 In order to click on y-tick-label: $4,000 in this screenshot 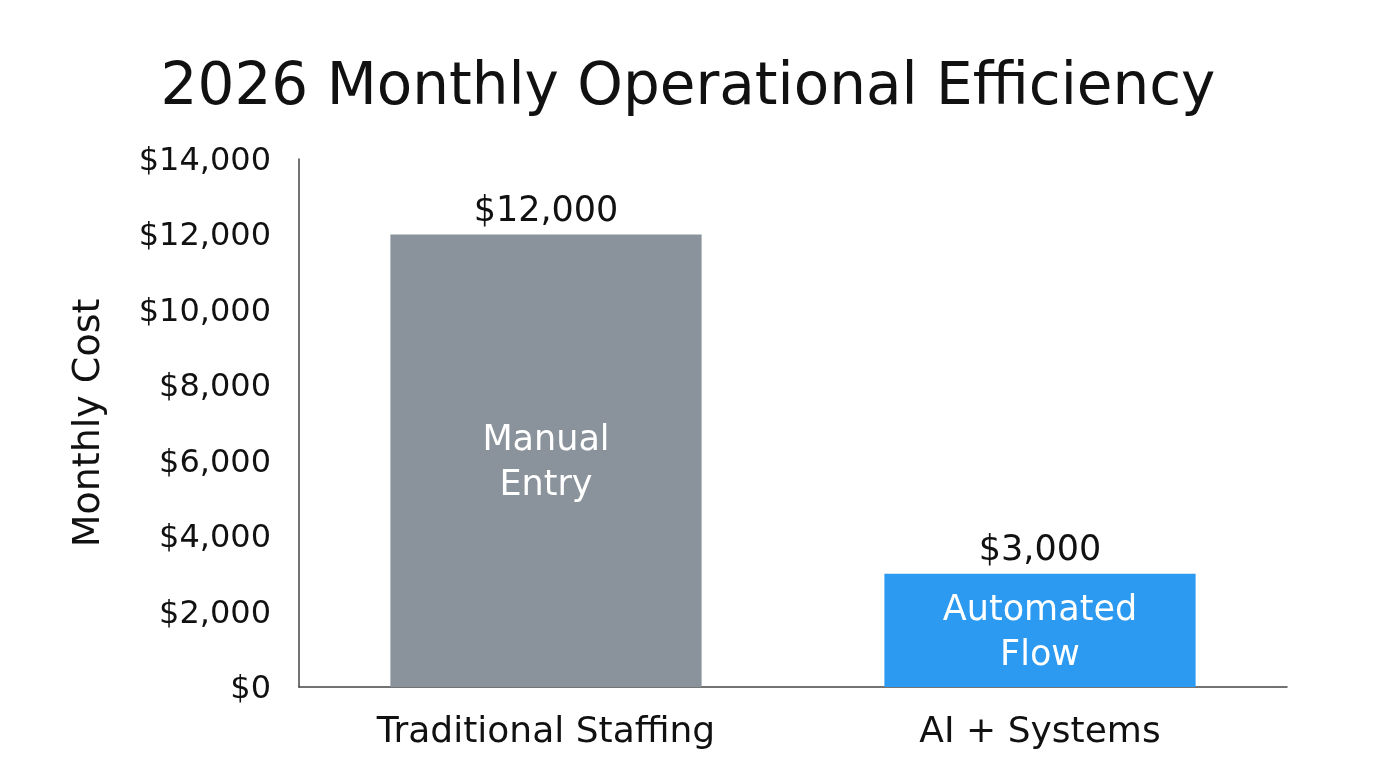, I will do `click(215, 536)`.